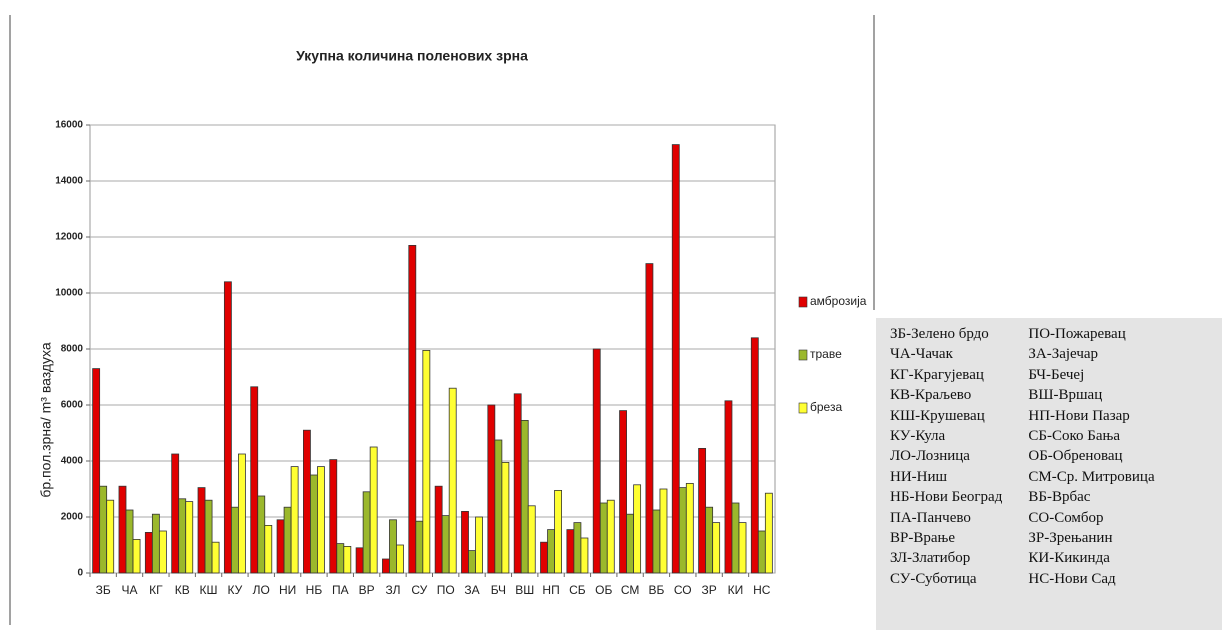 The image size is (1222, 630). What do you see at coordinates (72, 405) in the screenshot?
I see `y-tick-label: 6000` at bounding box center [72, 405].